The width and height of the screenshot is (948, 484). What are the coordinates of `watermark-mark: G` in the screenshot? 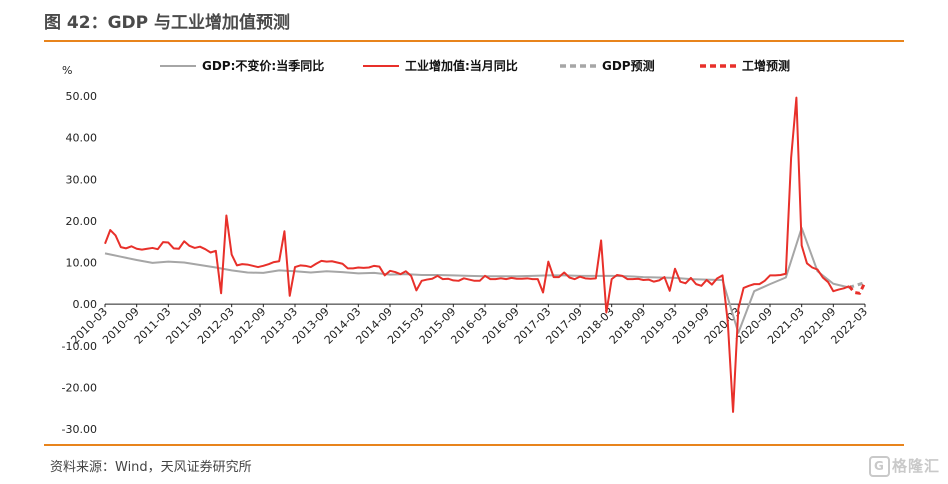 It's located at (879, 466).